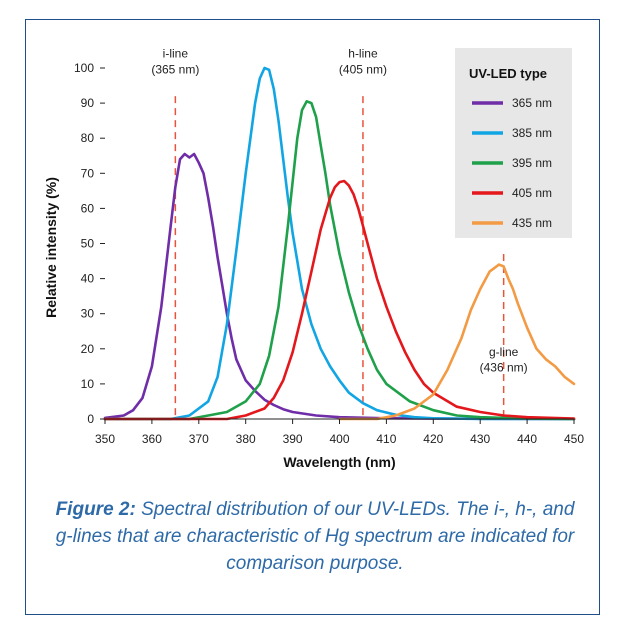  Describe the element at coordinates (88, 244) in the screenshot. I see `y-tick-label-50: 50` at that location.